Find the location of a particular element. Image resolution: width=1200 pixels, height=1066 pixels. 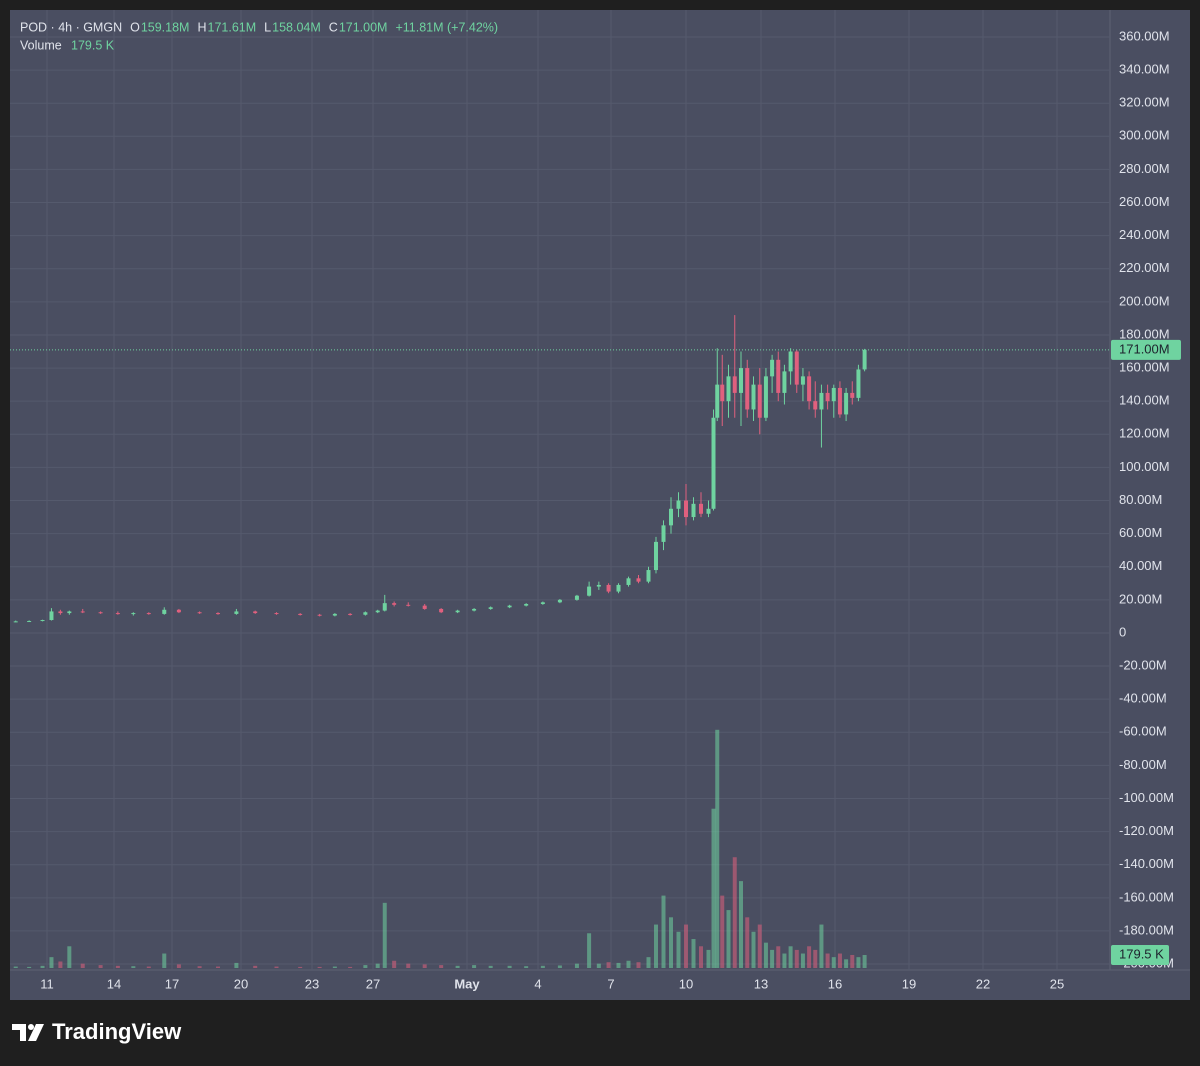

x-tick-label: 14 is located at coordinates (114, 983).